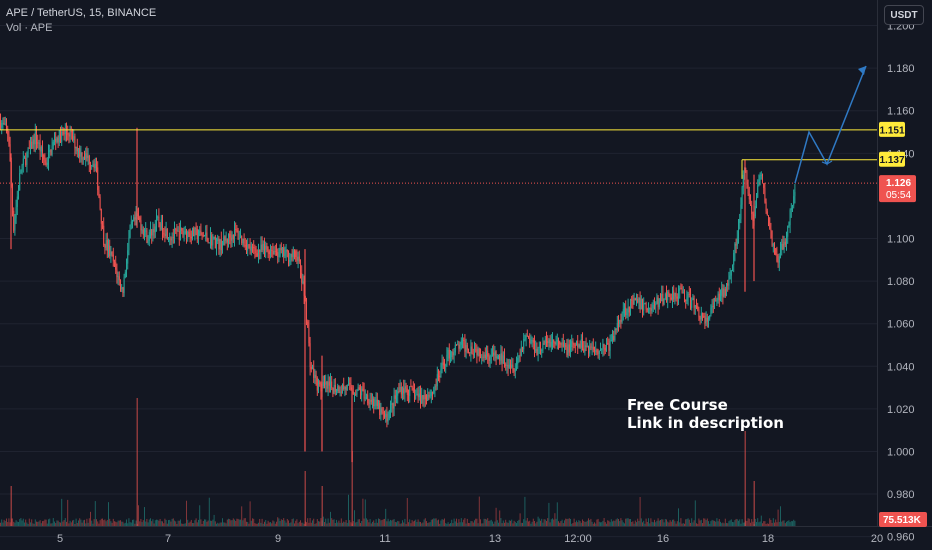 The height and width of the screenshot is (550, 932). I want to click on volume-legend: Vol · APE, so click(29, 28).